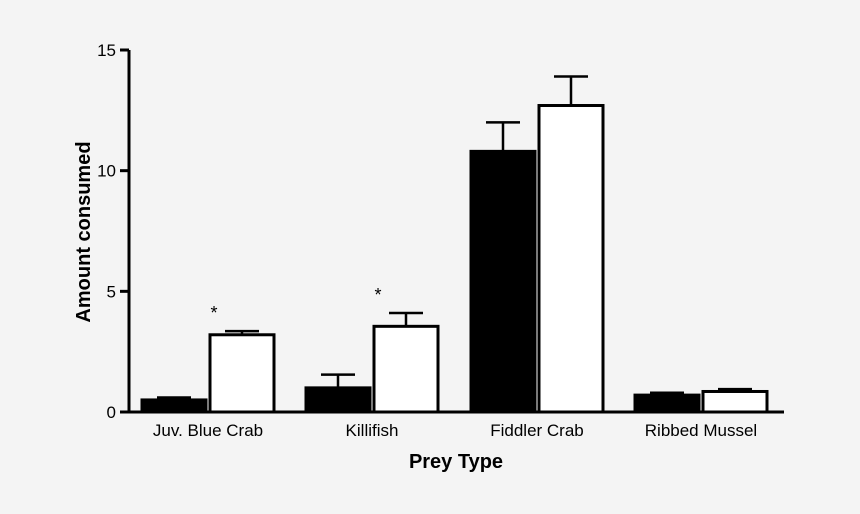 Image resolution: width=860 pixels, height=514 pixels. What do you see at coordinates (84, 231) in the screenshot?
I see `y-axis-title: Amount consumed` at bounding box center [84, 231].